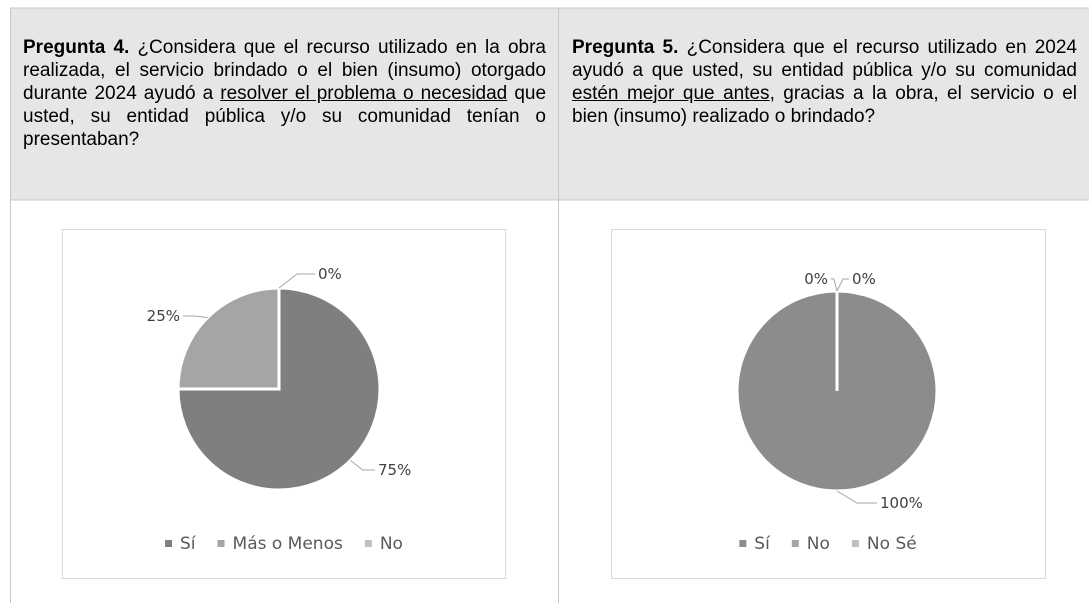 This screenshot has height=603, width=1089. I want to click on data-label: 75%, so click(394, 470).